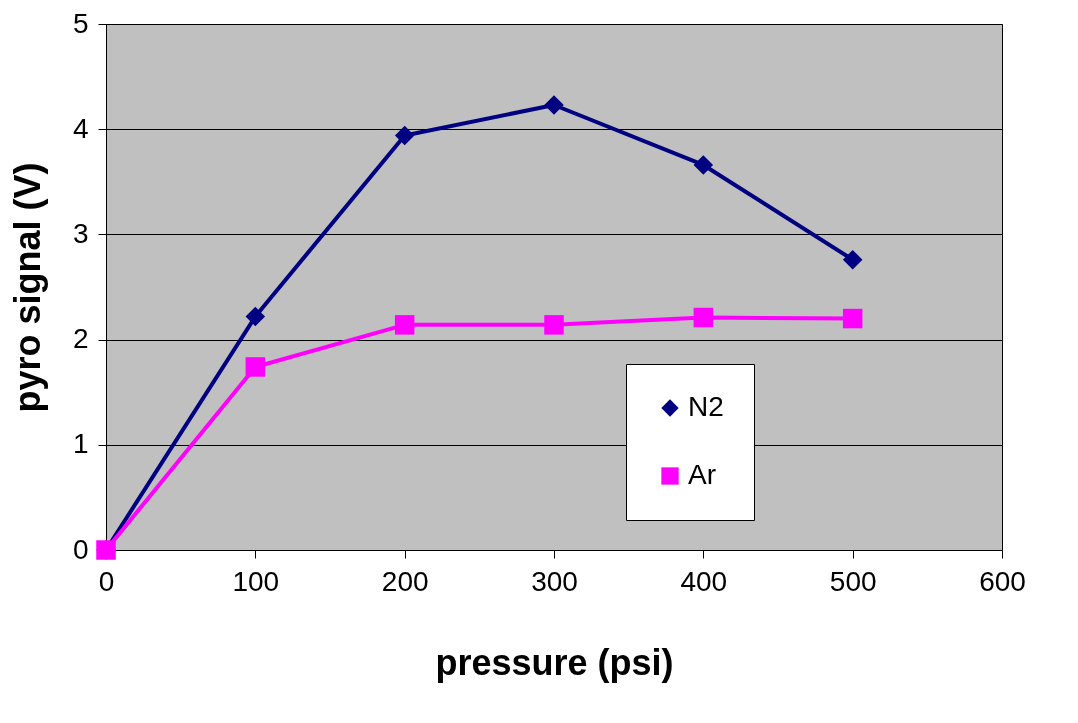  I want to click on legend-label: N2, so click(706, 406).